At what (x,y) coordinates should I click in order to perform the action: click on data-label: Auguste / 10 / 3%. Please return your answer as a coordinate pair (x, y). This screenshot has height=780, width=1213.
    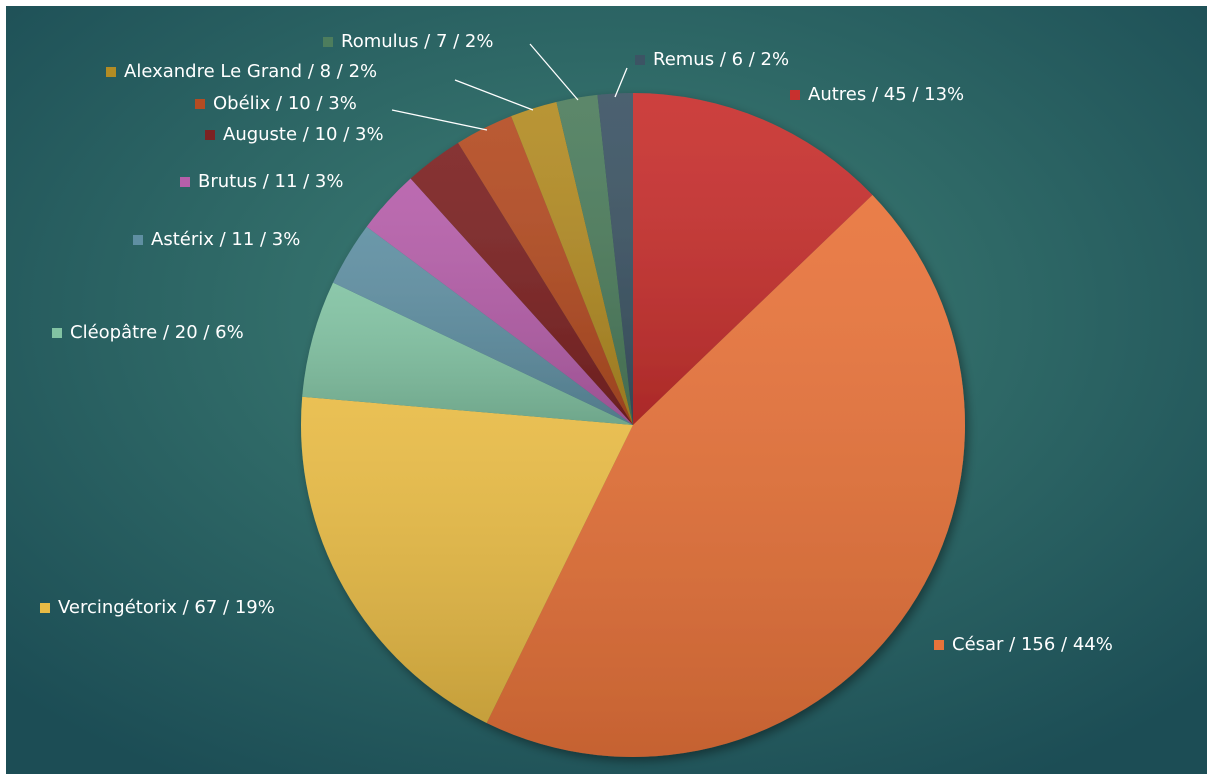
    Looking at the image, I should click on (303, 134).